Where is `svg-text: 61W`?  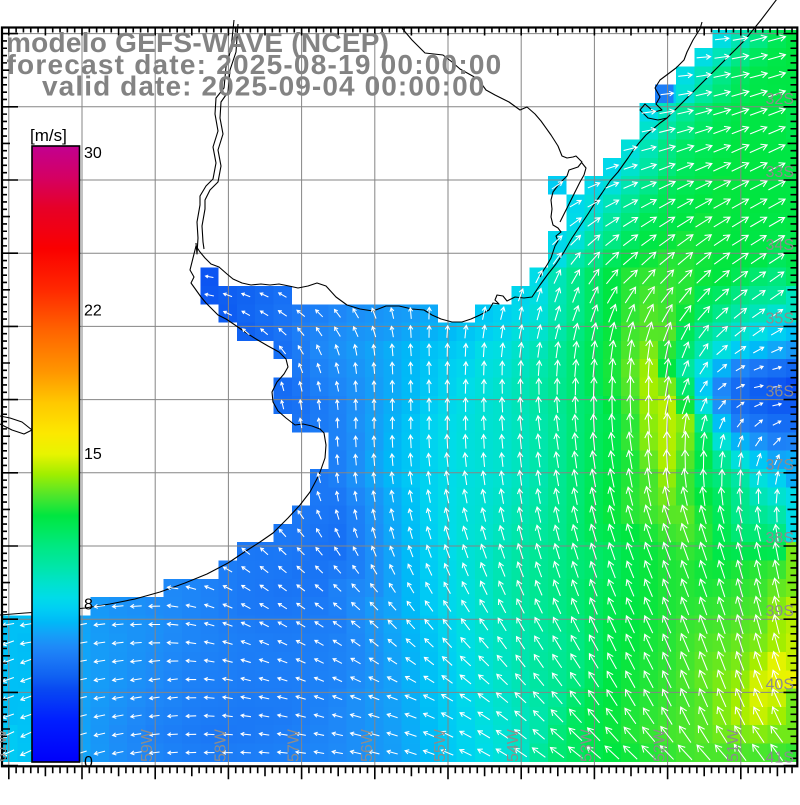 svg-text: 61W is located at coordinates (5, 745).